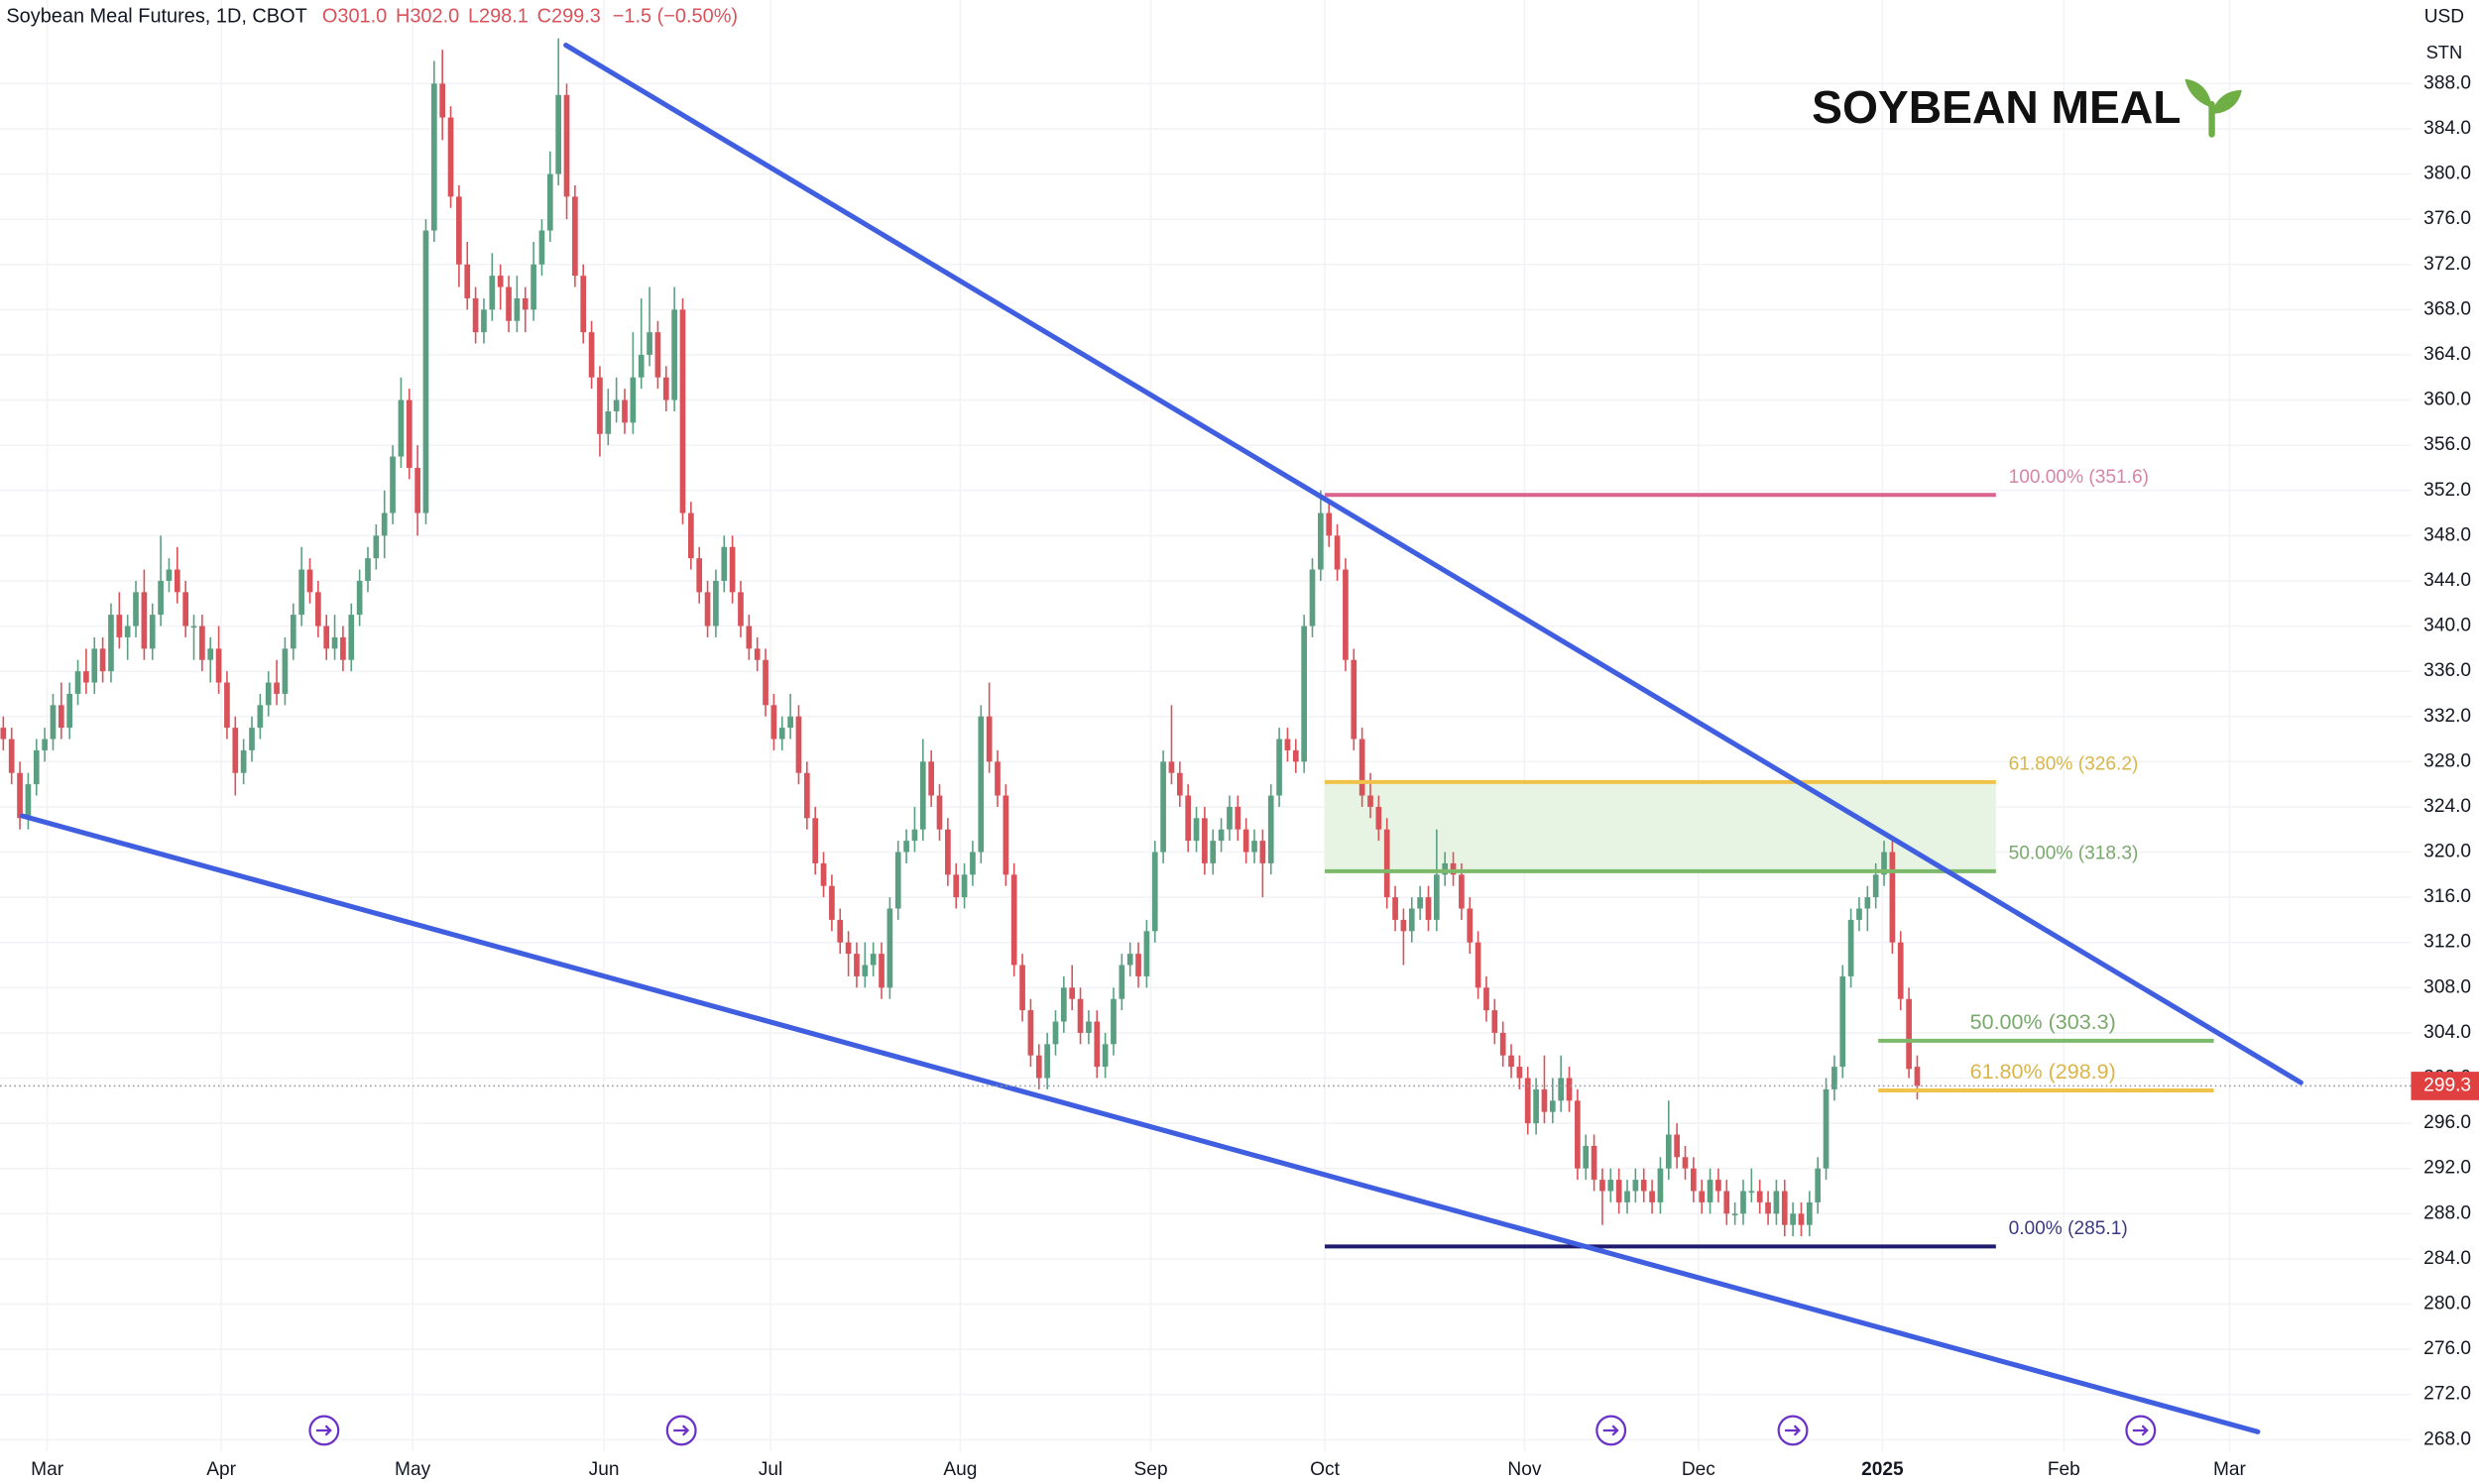  Describe the element at coordinates (1524, 1469) in the screenshot. I see `x-tick-label: Nov` at that location.